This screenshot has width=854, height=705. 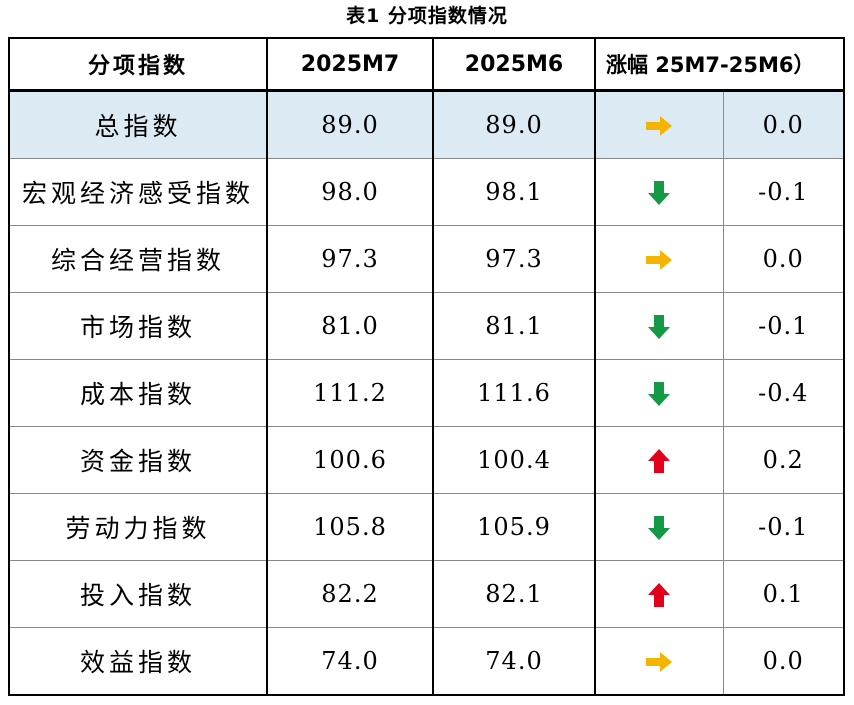 I want to click on table-row: 资金指数 100.6 100.4 0.2, so click(x=426, y=460).